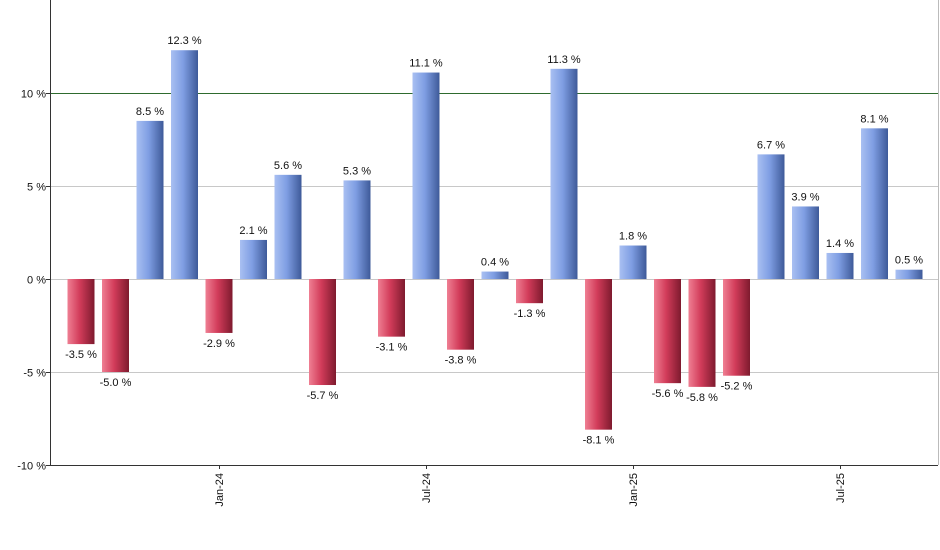 The image size is (940, 550). Describe the element at coordinates (34, 374) in the screenshot. I see `y-tick-label-3: -5 %` at that location.